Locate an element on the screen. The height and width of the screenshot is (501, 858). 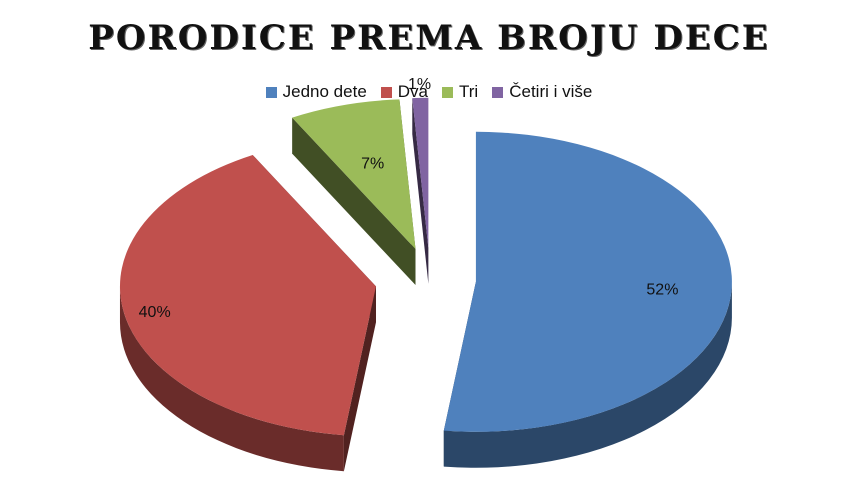
legend-item-cetiri-i-vise: Četiri i više is located at coordinates (542, 92).